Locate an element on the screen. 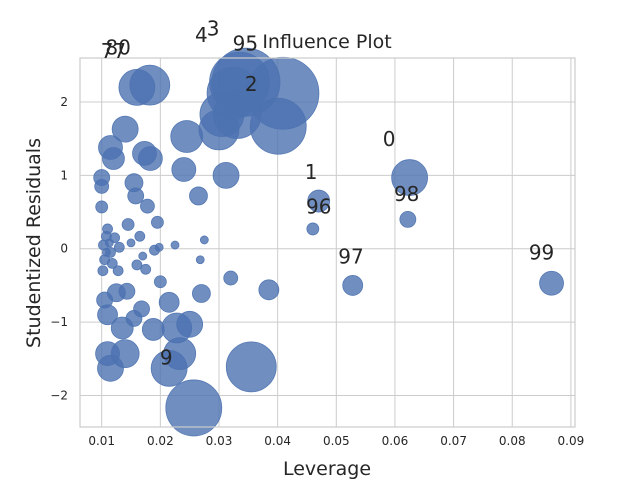 This screenshot has height=480, width=640. y-tick-labels: −2 −1 0 1 2 is located at coordinates (59, 248).